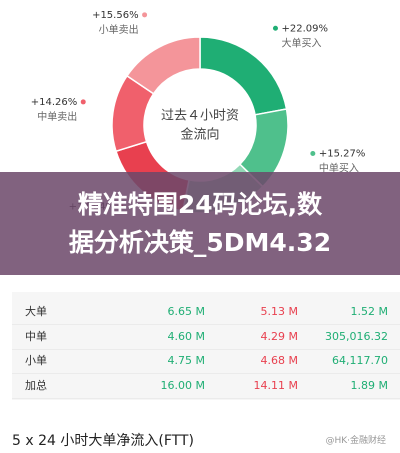  I want to click on center-label: 过去４小时资, so click(200, 116).